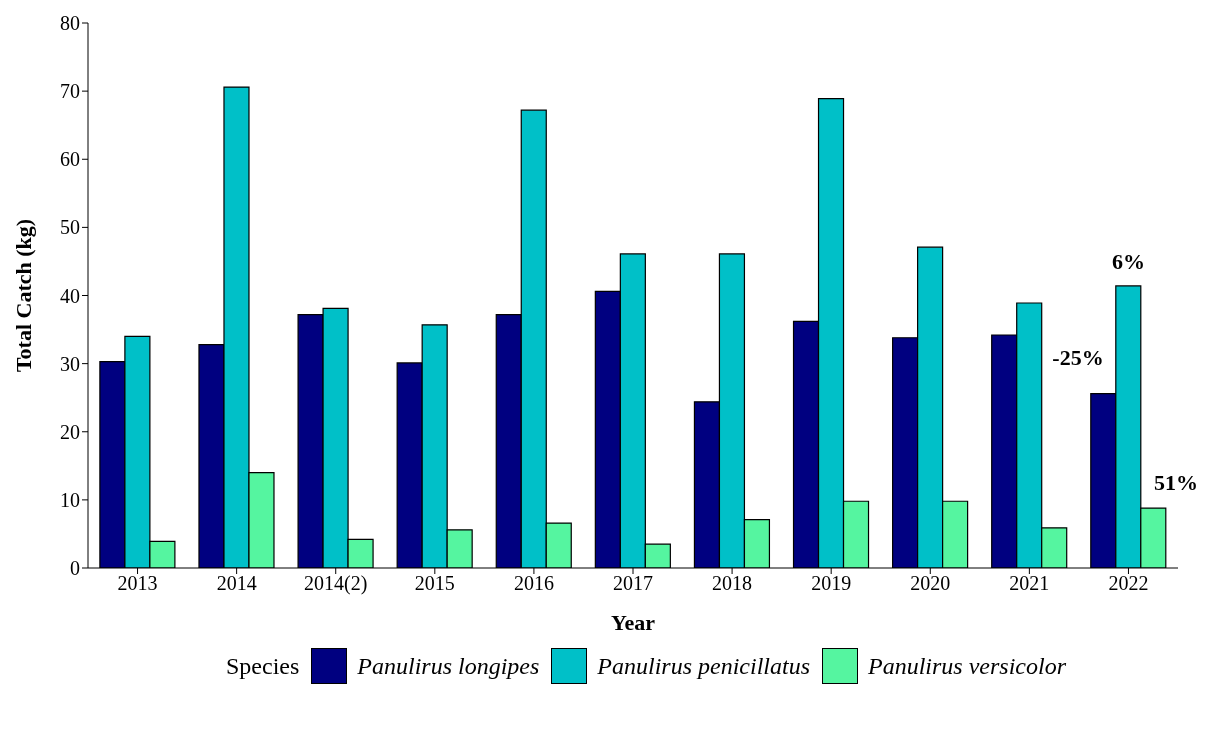 The width and height of the screenshot is (1232, 731). What do you see at coordinates (703, 666) in the screenshot?
I see `legend-label: Panulirus penicillatus` at bounding box center [703, 666].